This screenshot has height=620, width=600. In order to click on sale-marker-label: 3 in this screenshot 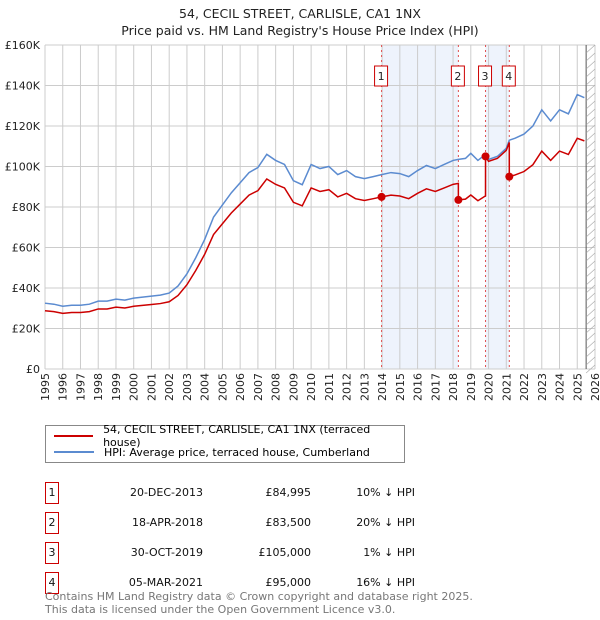, I will do `click(485, 76)`.